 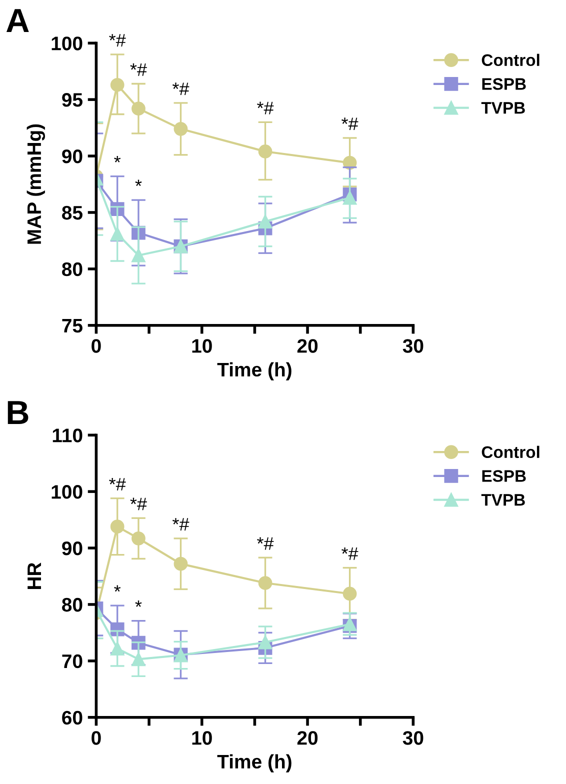 What do you see at coordinates (72, 326) in the screenshot?
I see `y-tick-label: 75` at bounding box center [72, 326].